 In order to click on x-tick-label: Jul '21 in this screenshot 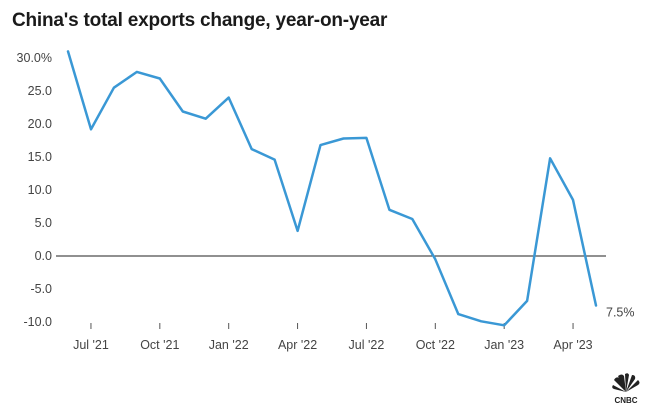, I will do `click(91, 345)`.